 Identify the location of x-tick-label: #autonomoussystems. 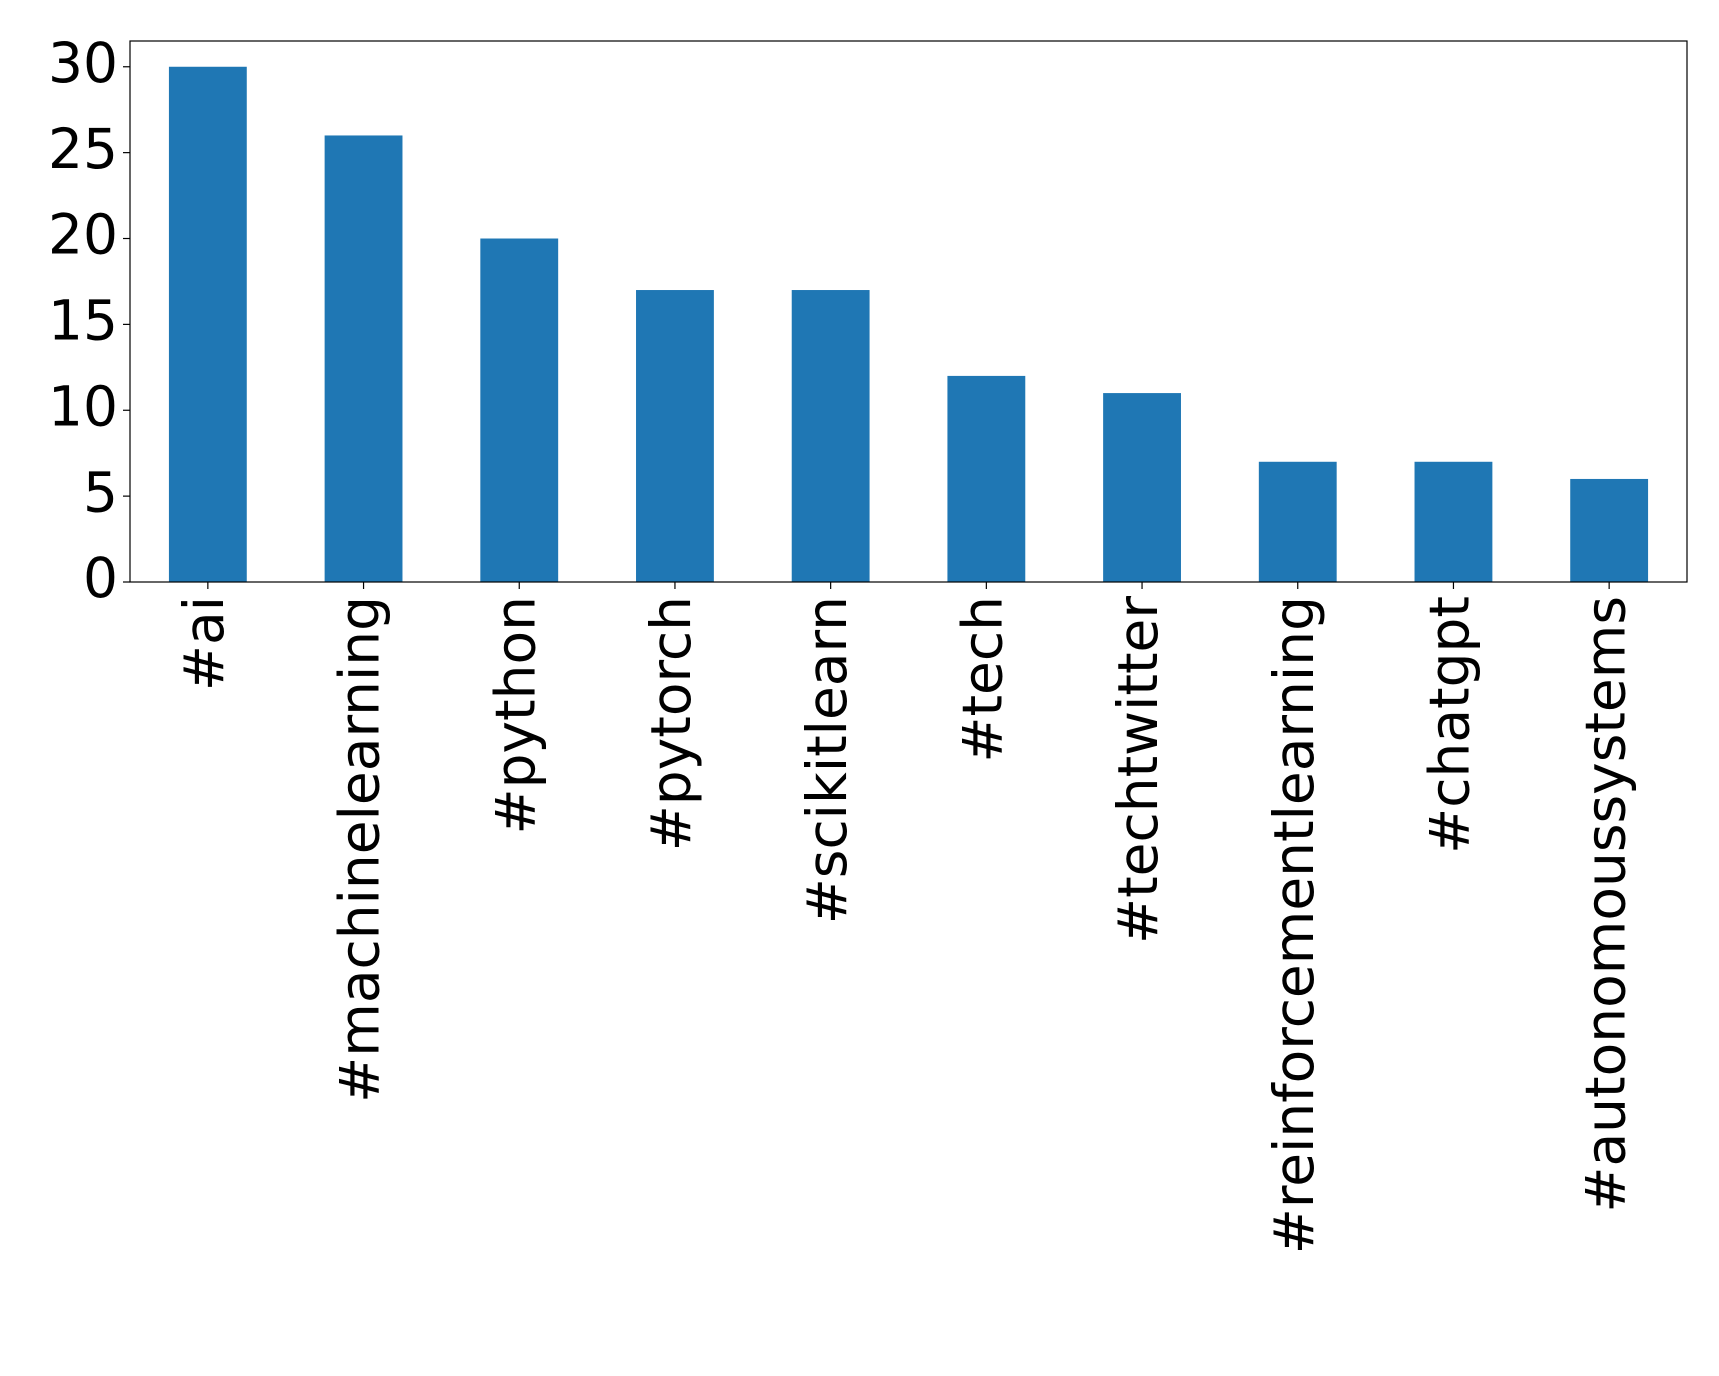
(1605, 904).